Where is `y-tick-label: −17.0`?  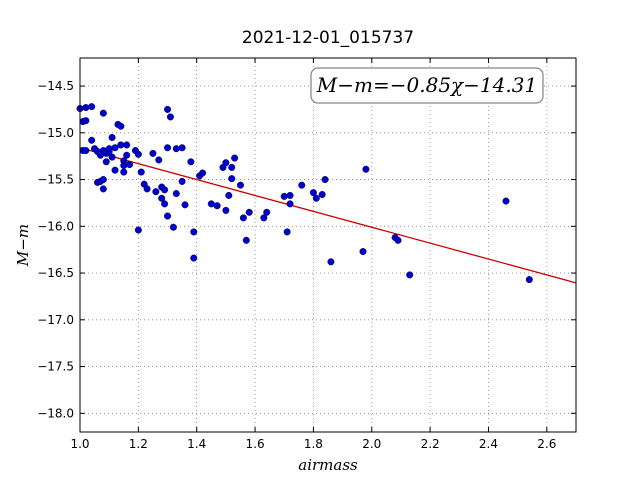 y-tick-label: −17.0 is located at coordinates (55, 320).